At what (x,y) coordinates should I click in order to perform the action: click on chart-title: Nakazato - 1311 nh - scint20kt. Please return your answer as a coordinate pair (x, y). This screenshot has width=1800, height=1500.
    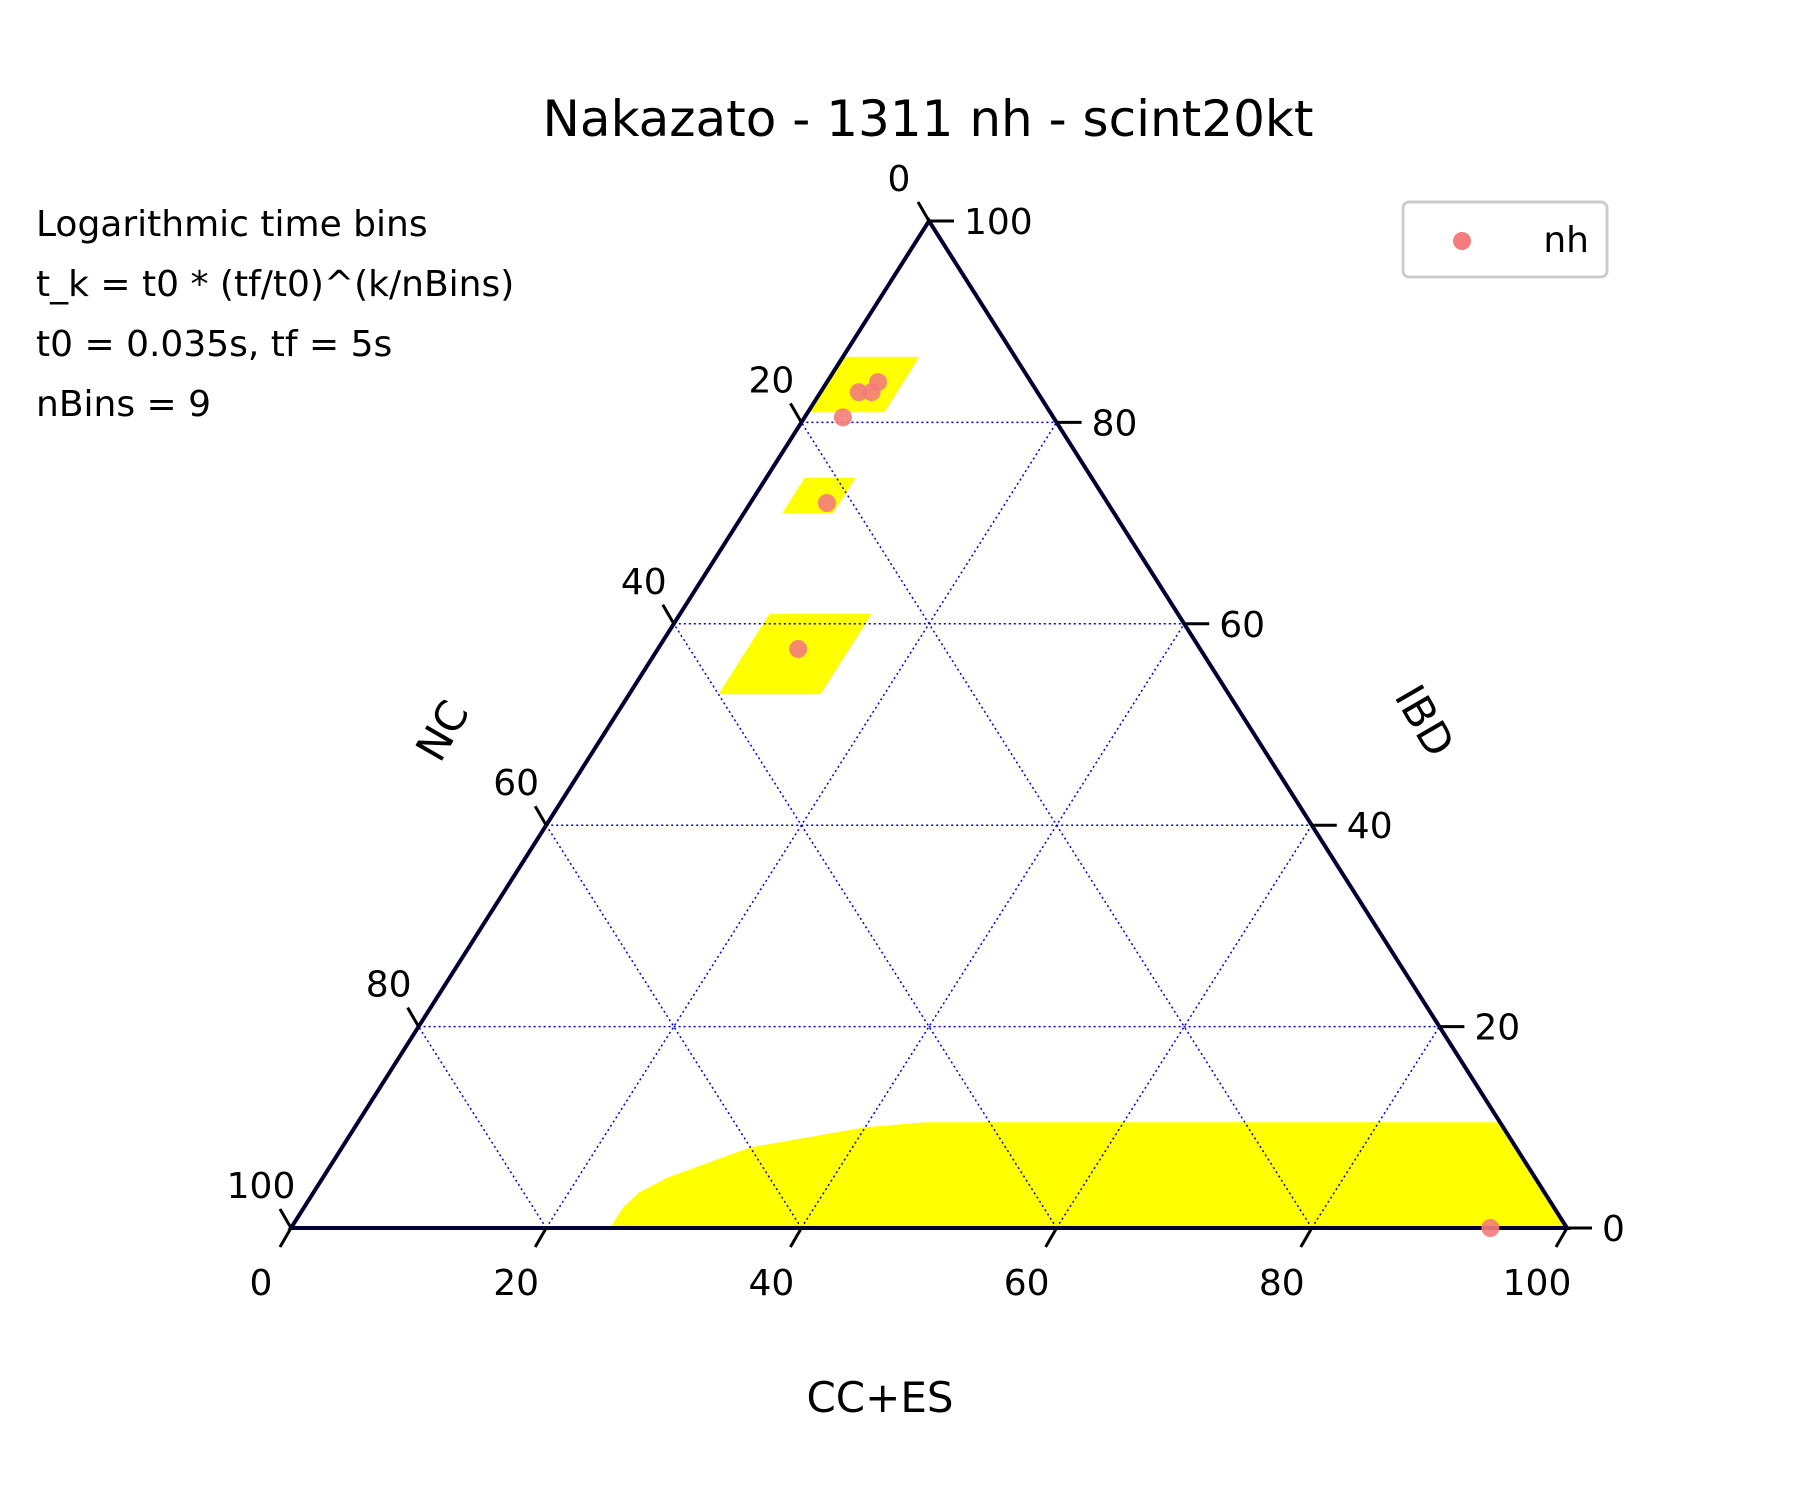
    Looking at the image, I should click on (928, 119).